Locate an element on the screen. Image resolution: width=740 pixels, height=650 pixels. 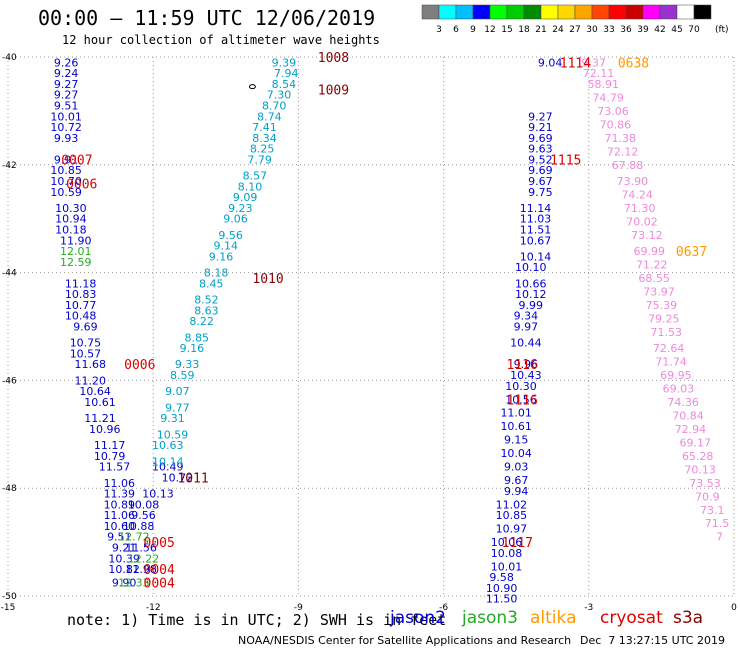
data-point: 73.97 is located at coordinates (659, 291).